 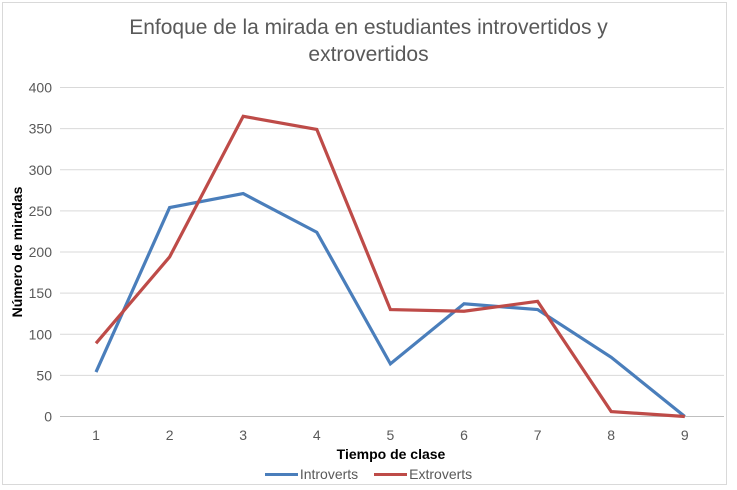 I want to click on x-tick-label: 9, so click(x=685, y=435).